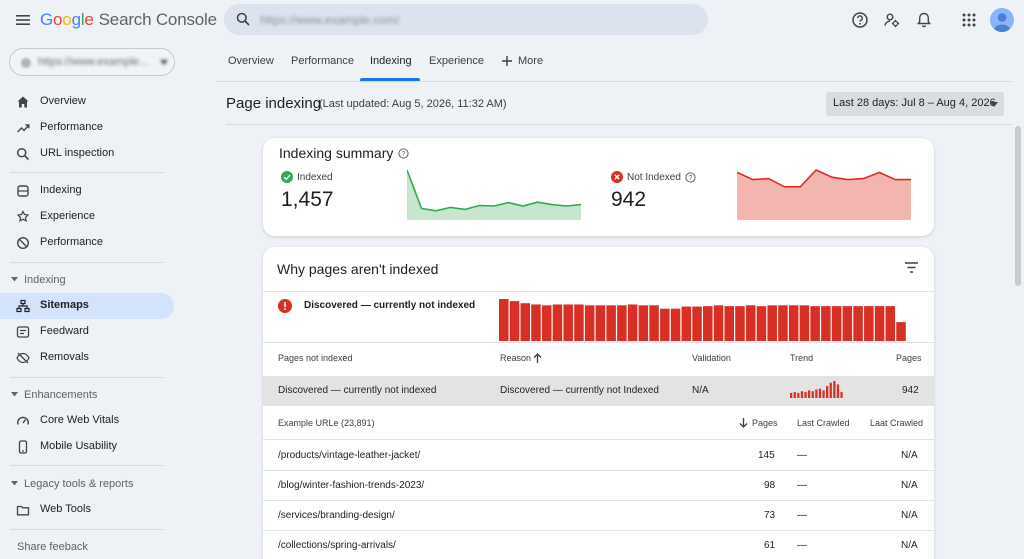 This screenshot has height=559, width=1024. Describe the element at coordinates (23, 217) in the screenshot. I see `experience-icon` at that location.